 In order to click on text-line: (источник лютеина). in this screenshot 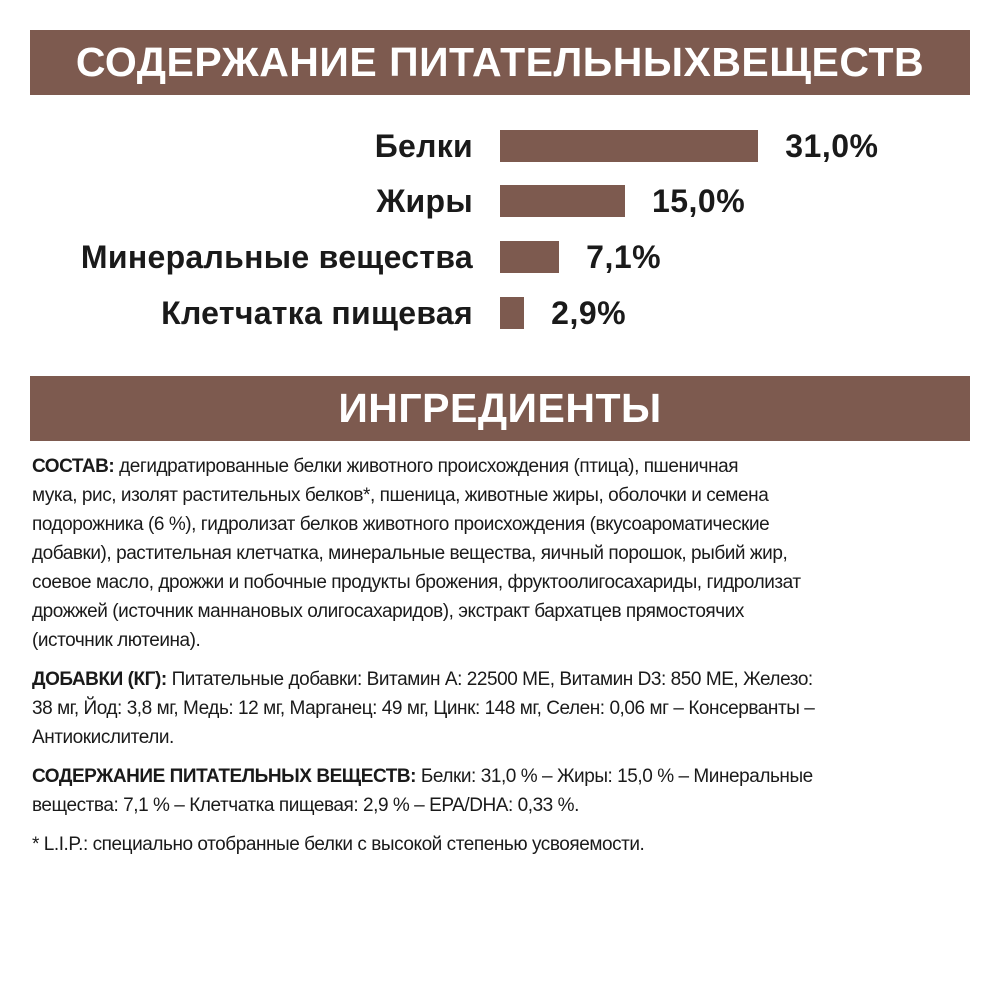, I will do `click(507, 640)`.